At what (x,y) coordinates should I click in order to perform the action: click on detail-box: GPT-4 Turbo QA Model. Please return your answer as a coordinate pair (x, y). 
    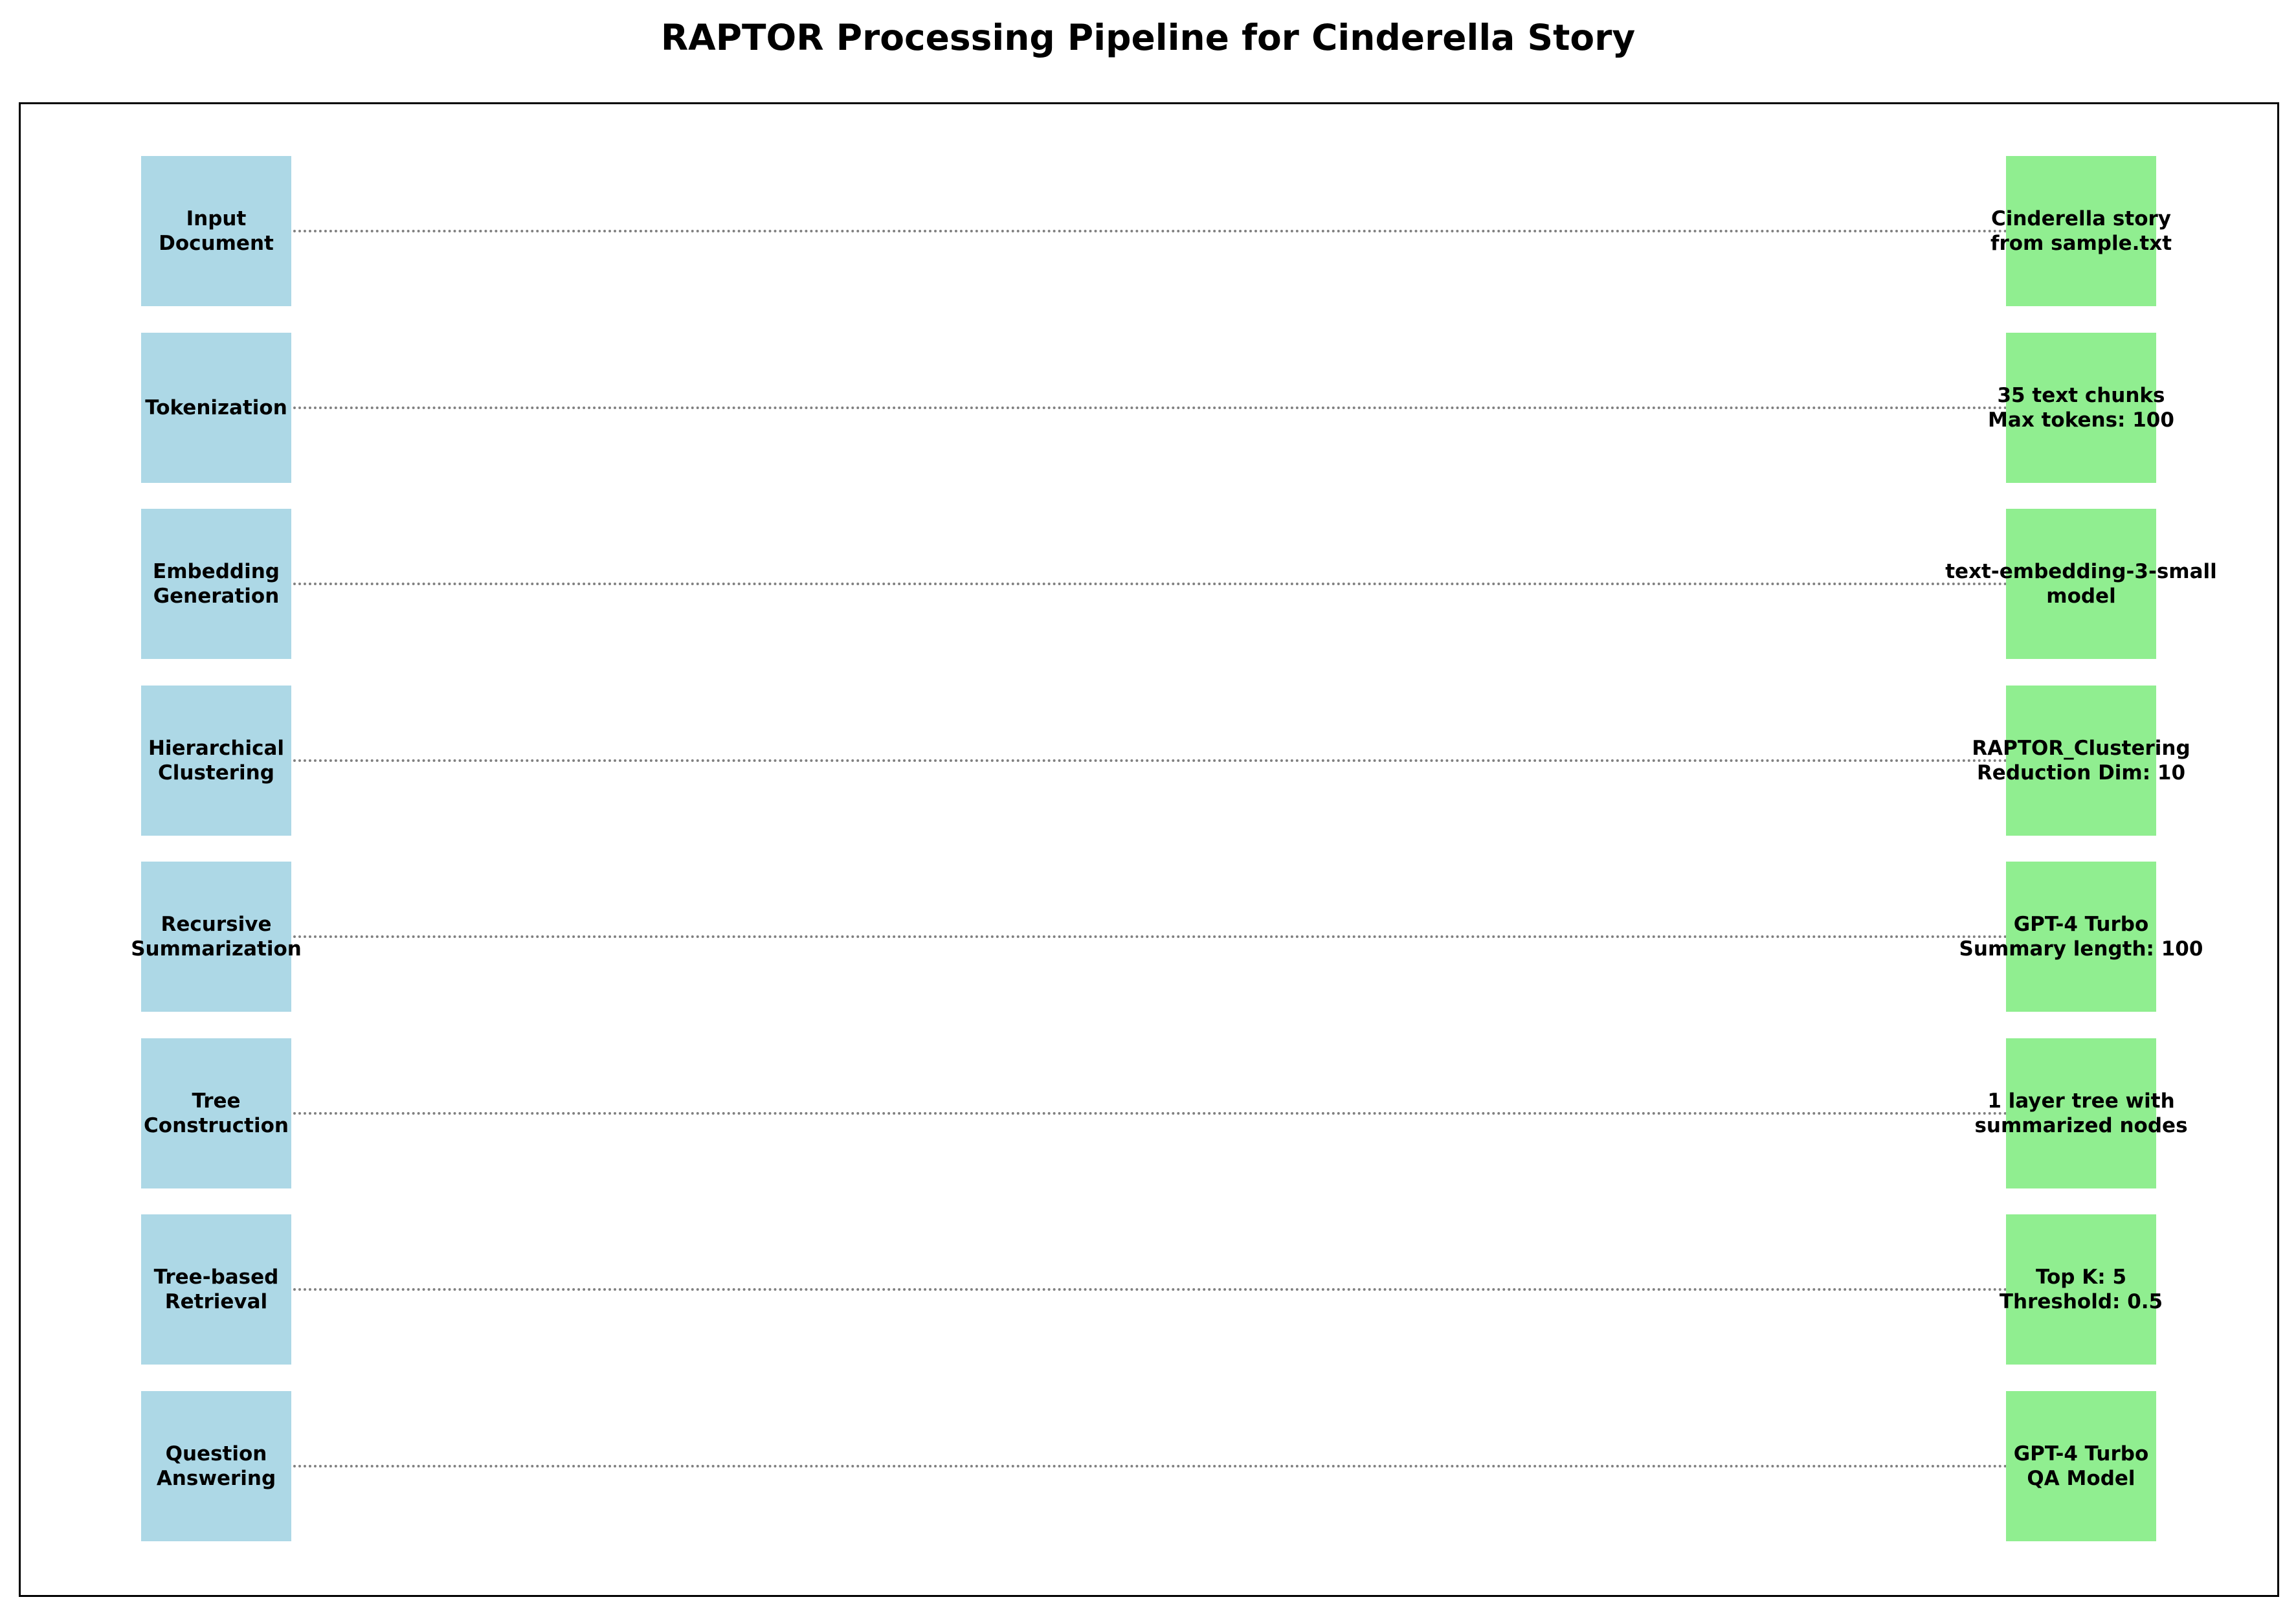
    Looking at the image, I should click on (2081, 1466).